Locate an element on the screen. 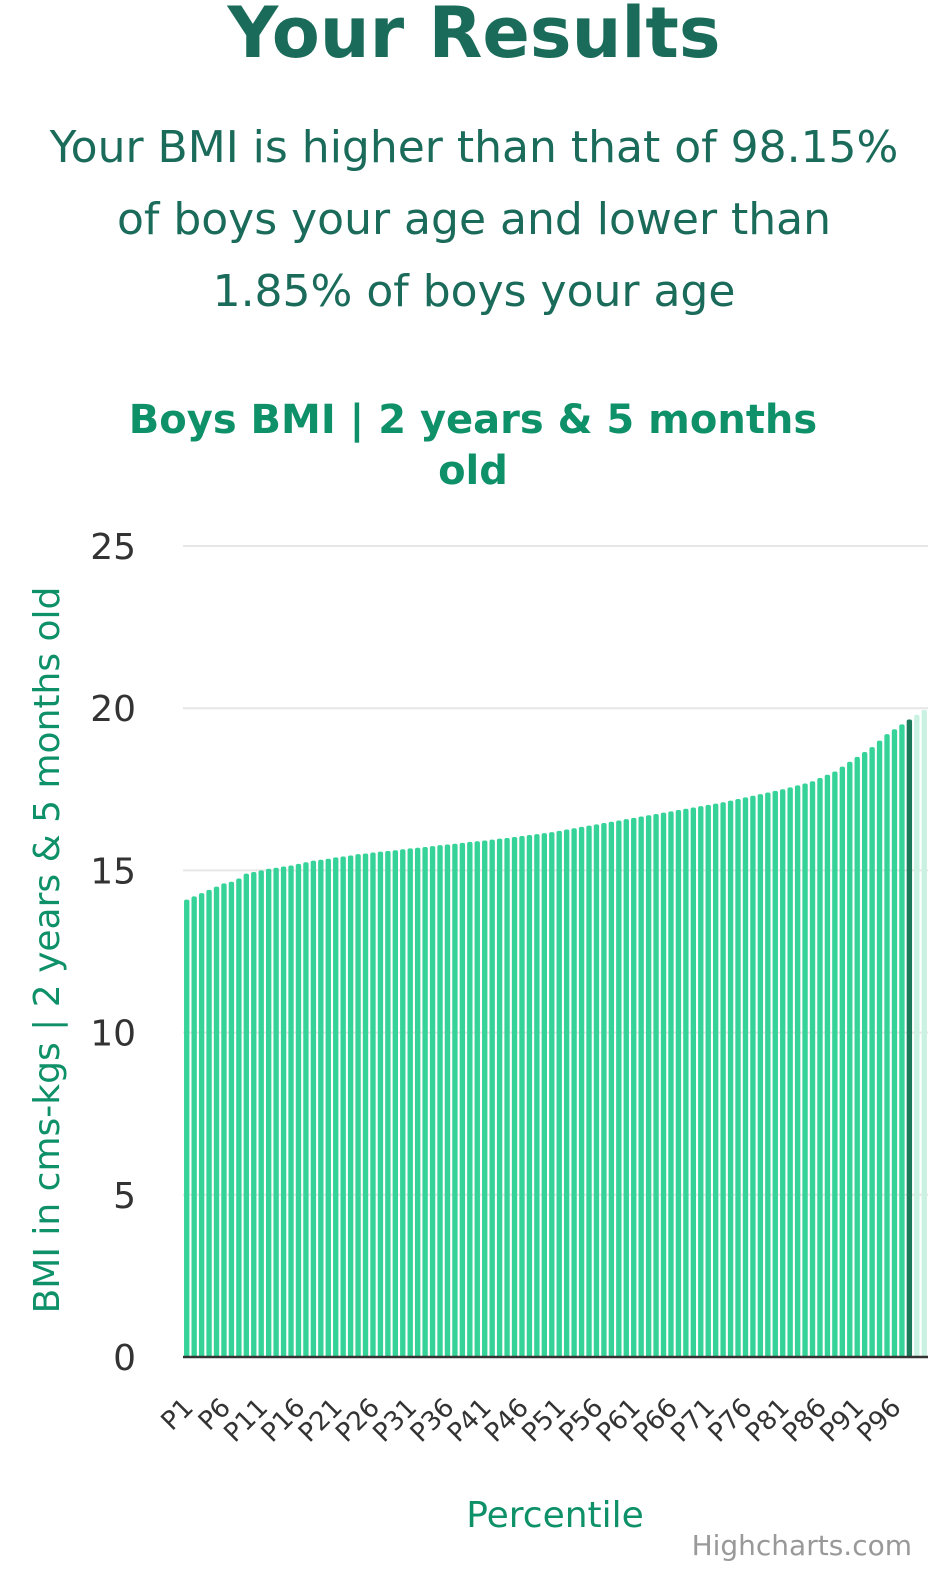 Image resolution: width=948 pixels, height=1572 pixels. bar-p71 is located at coordinates (708, 1080).